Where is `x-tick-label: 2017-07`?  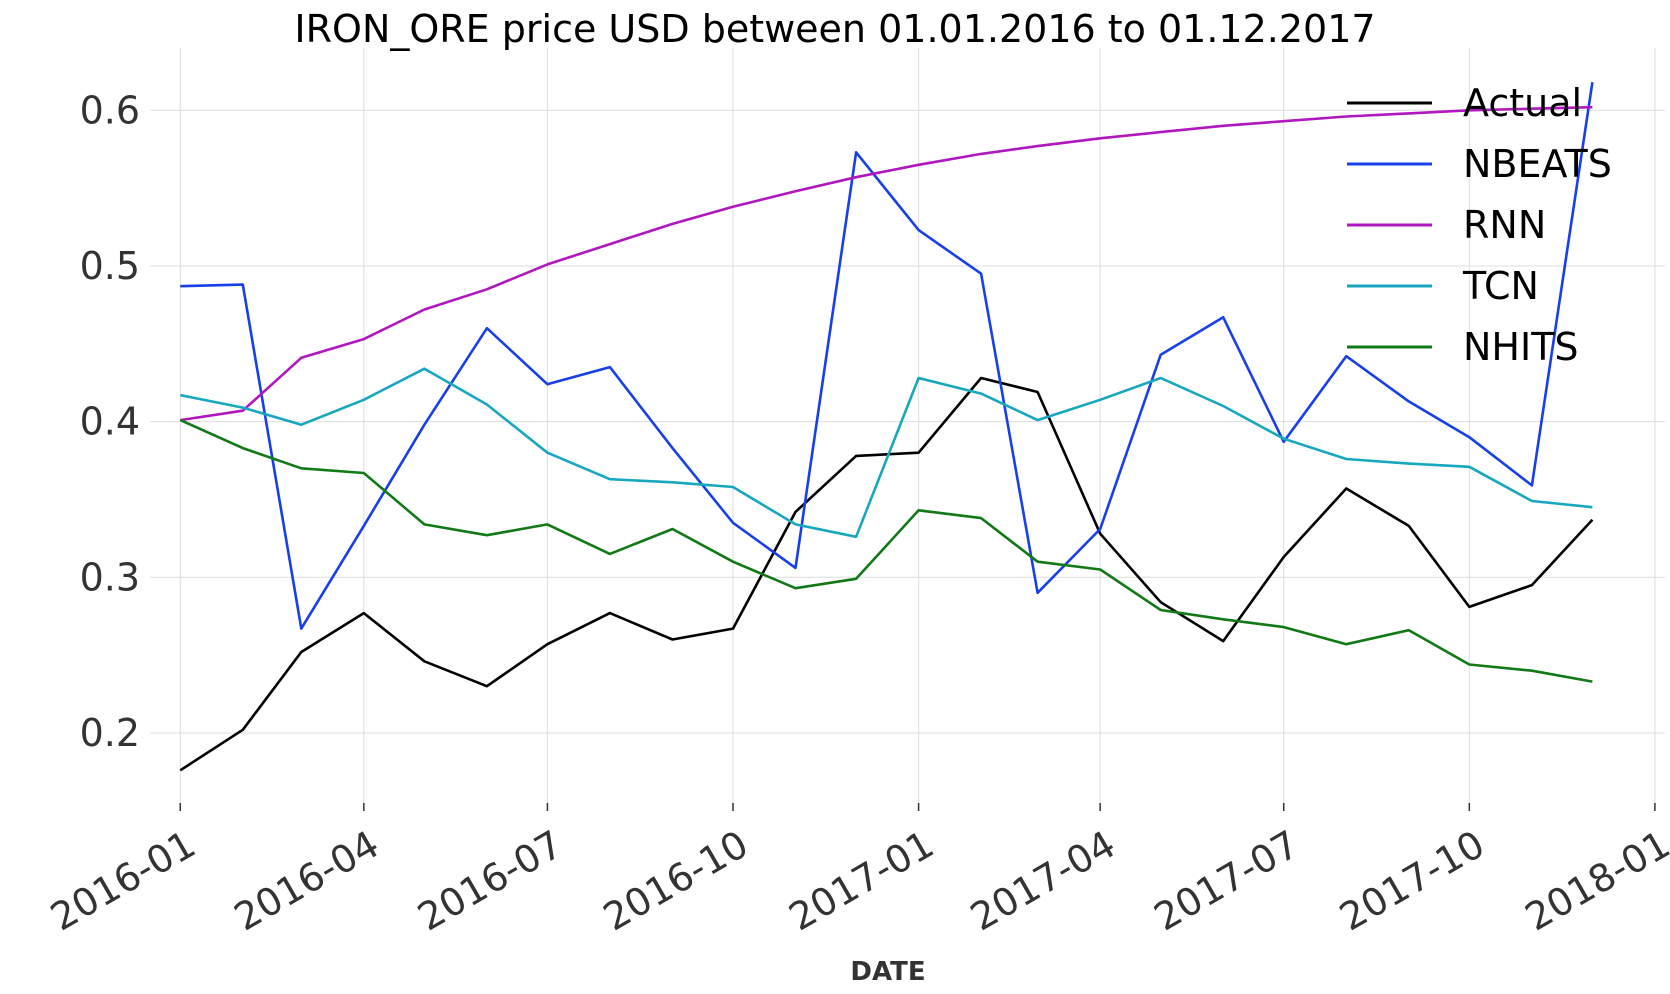 x-tick-label: 2017-07 is located at coordinates (1227, 880).